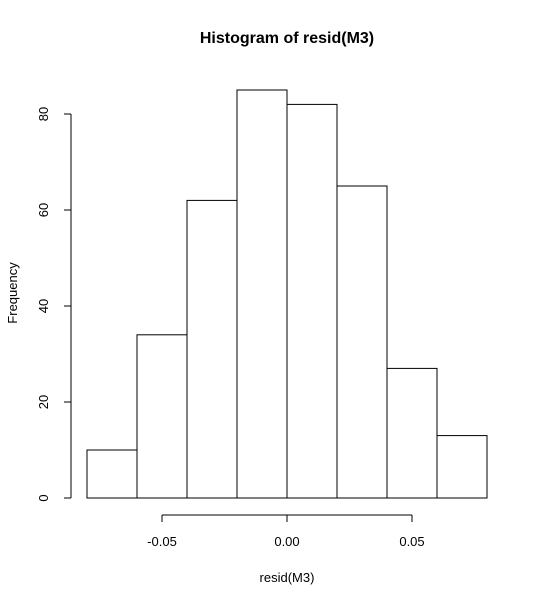 The image size is (540, 604). Describe the element at coordinates (287, 577) in the screenshot. I see `x-axis-label: resid(M3)` at that location.